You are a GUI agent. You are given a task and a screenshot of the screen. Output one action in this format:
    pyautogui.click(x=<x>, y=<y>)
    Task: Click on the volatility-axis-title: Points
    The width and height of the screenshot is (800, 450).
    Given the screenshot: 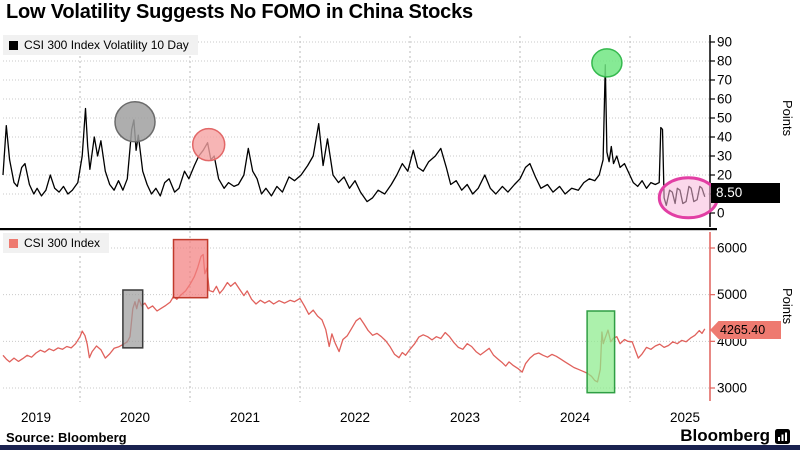 What is the action you would take?
    pyautogui.click(x=787, y=118)
    